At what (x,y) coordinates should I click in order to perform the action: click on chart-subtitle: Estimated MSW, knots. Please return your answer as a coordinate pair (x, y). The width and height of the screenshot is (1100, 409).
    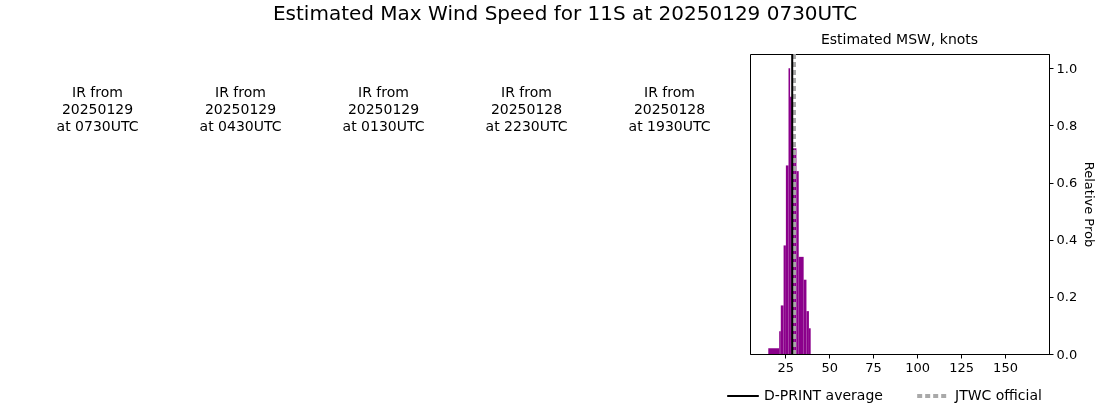
    Looking at the image, I should click on (899, 39).